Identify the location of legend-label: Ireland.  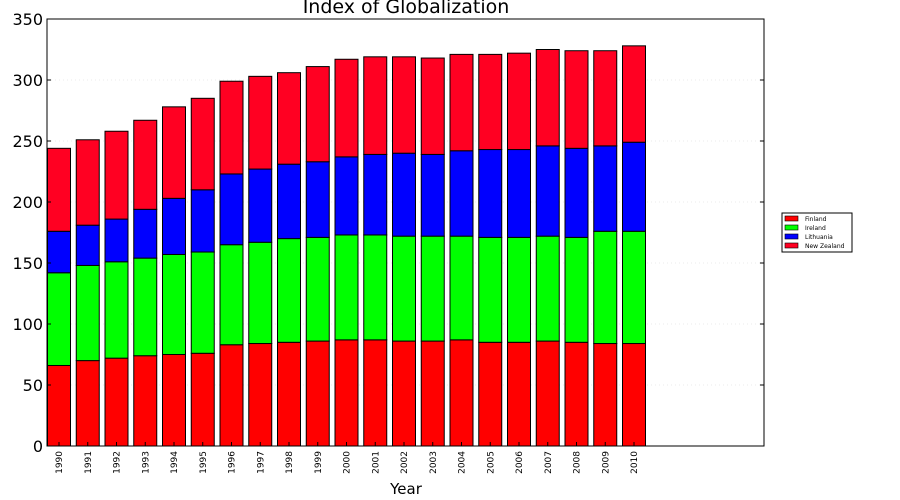
(815, 228).